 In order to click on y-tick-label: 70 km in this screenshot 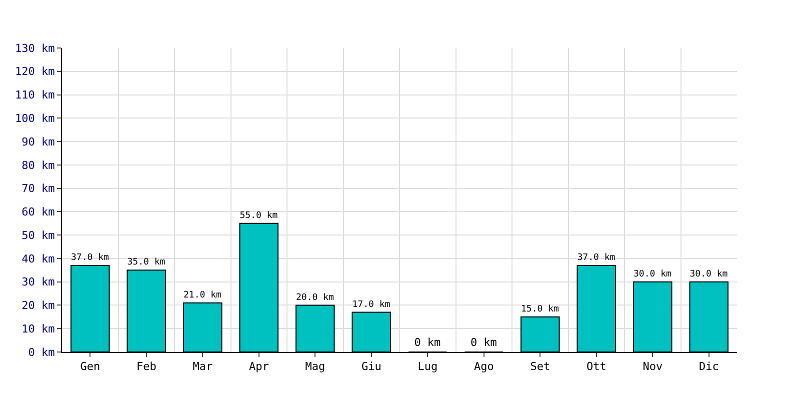, I will do `click(39, 189)`.